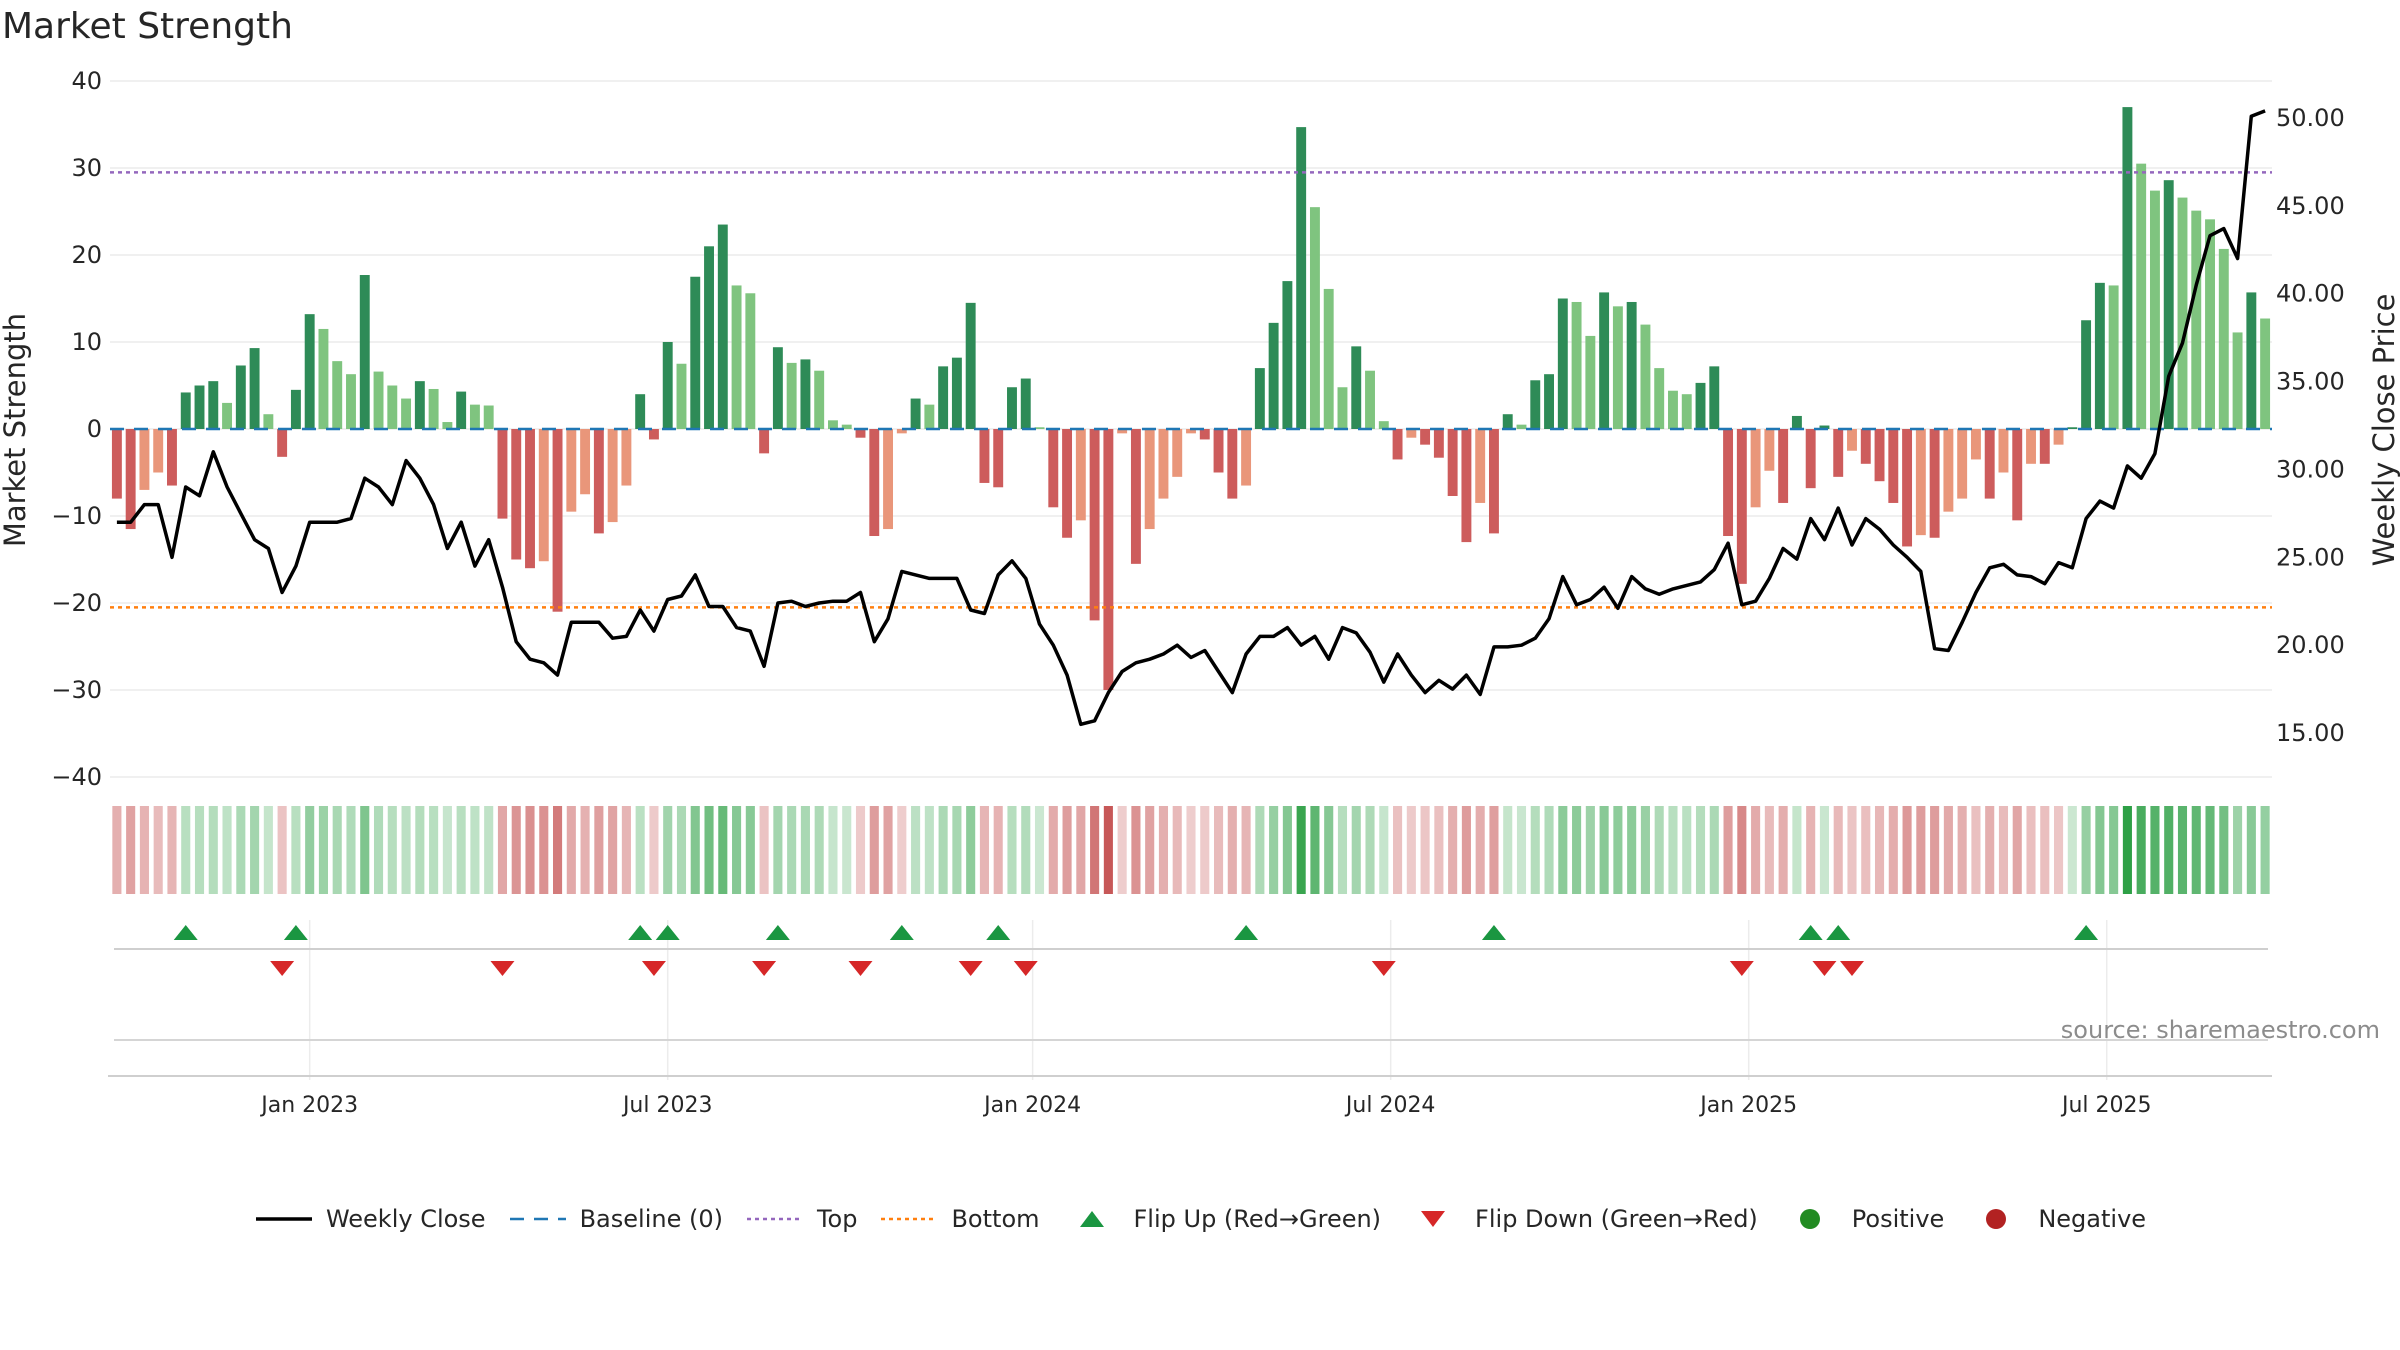 This screenshot has width=2400, height=1350. I want to click on y-tick-label: −10, so click(76, 516).